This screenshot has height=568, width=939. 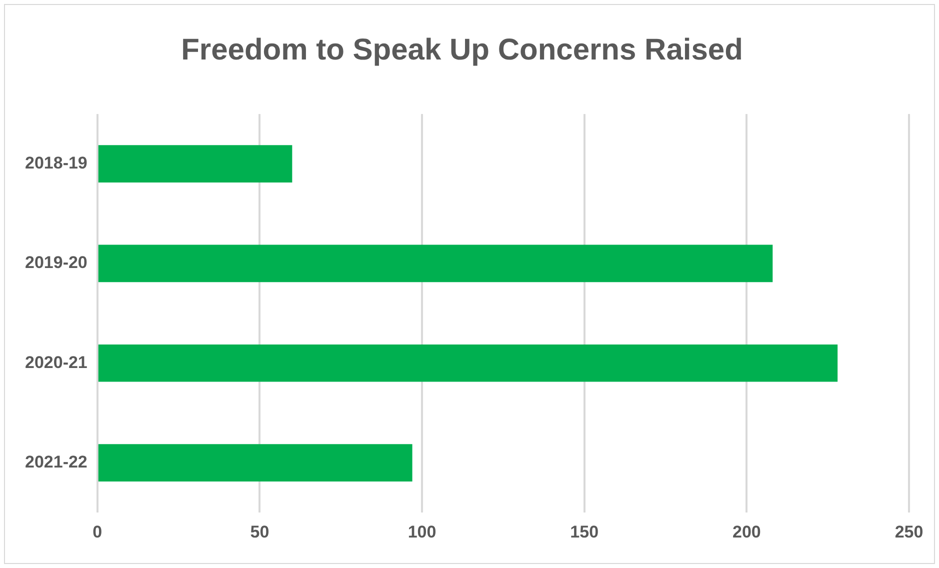 What do you see at coordinates (746, 532) in the screenshot?
I see `x-tick-label: 200` at bounding box center [746, 532].